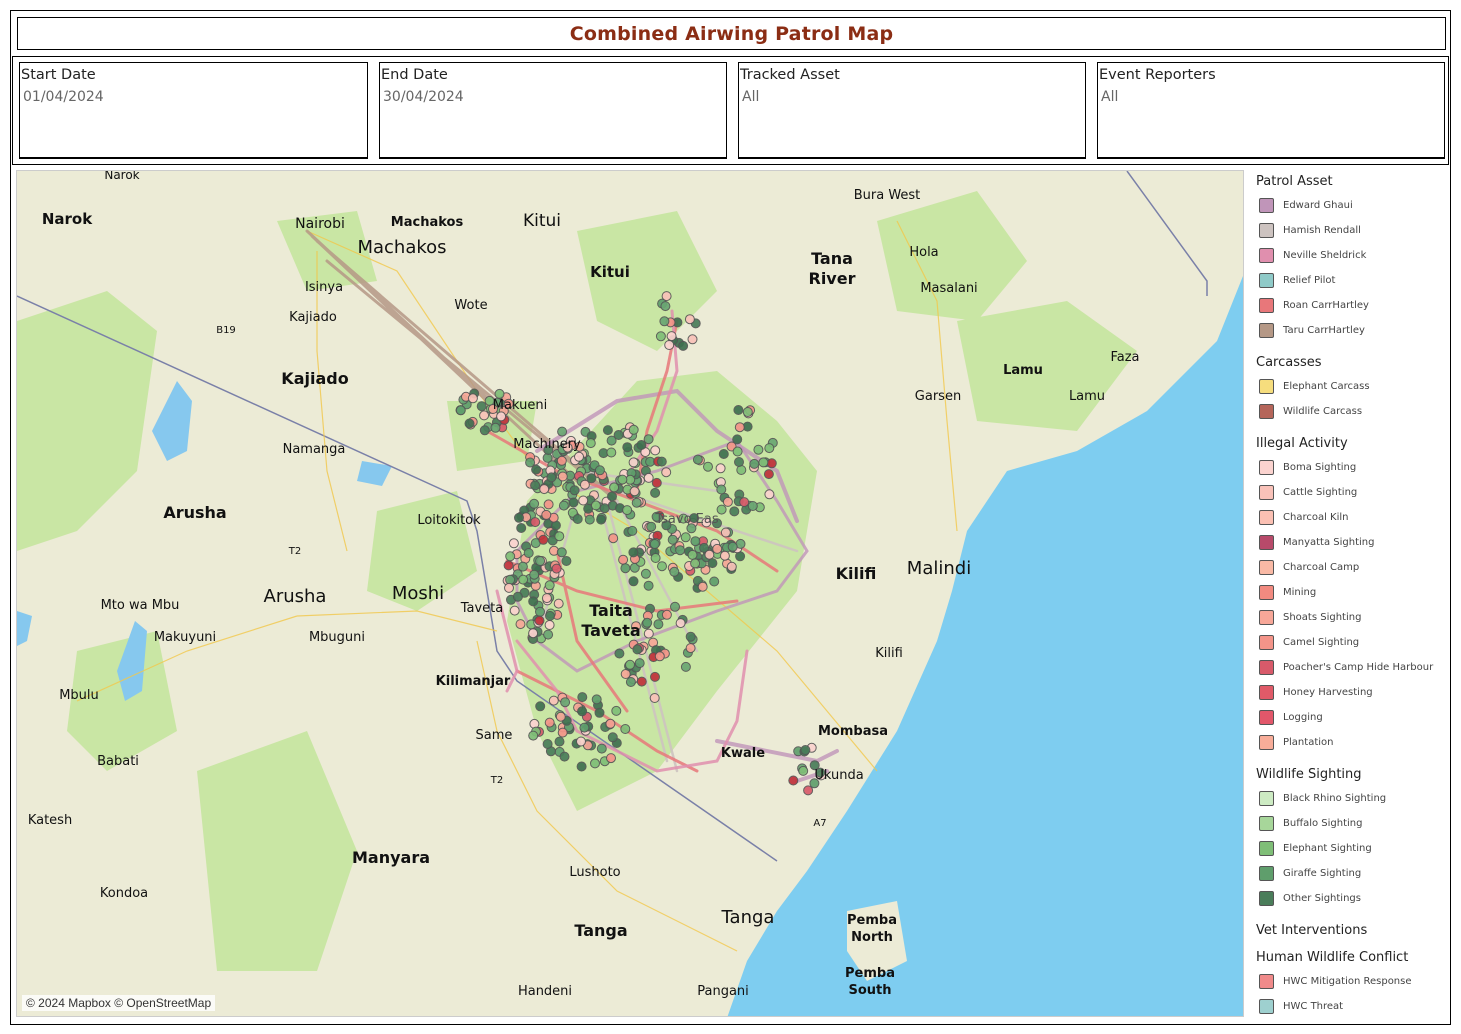  I want to click on legend-item: Edward Ghaui, so click(1351, 205).